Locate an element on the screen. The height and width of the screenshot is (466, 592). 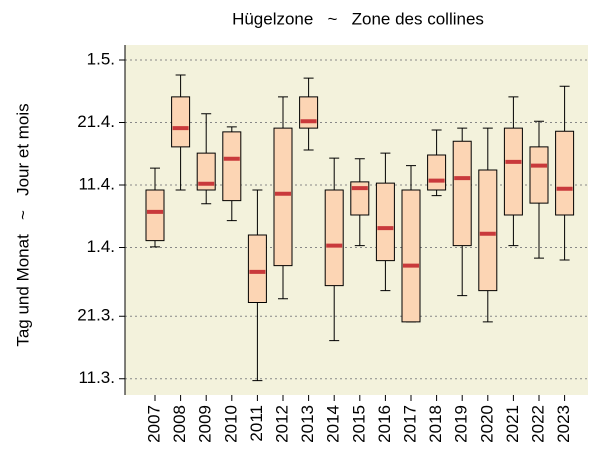
chart-title: Hügelzone ~ Zone des collines is located at coordinates (358, 18).